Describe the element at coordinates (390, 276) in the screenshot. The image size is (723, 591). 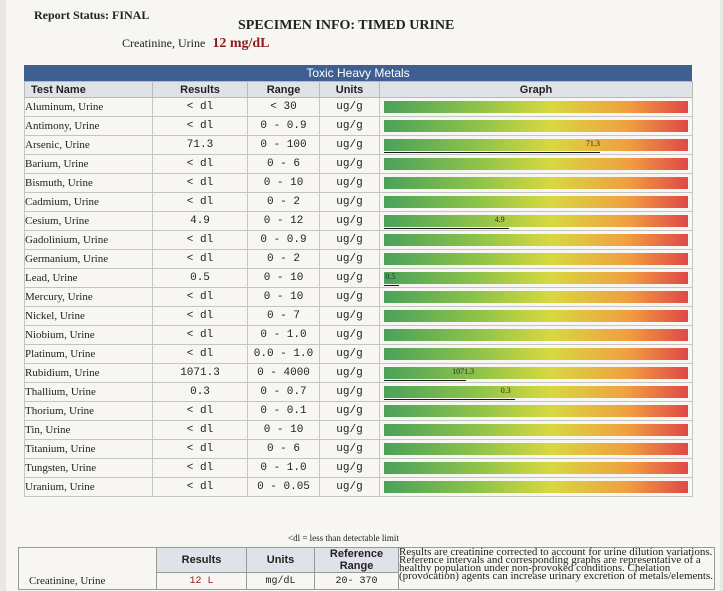
I see `result-marker-label: 0.5` at that location.